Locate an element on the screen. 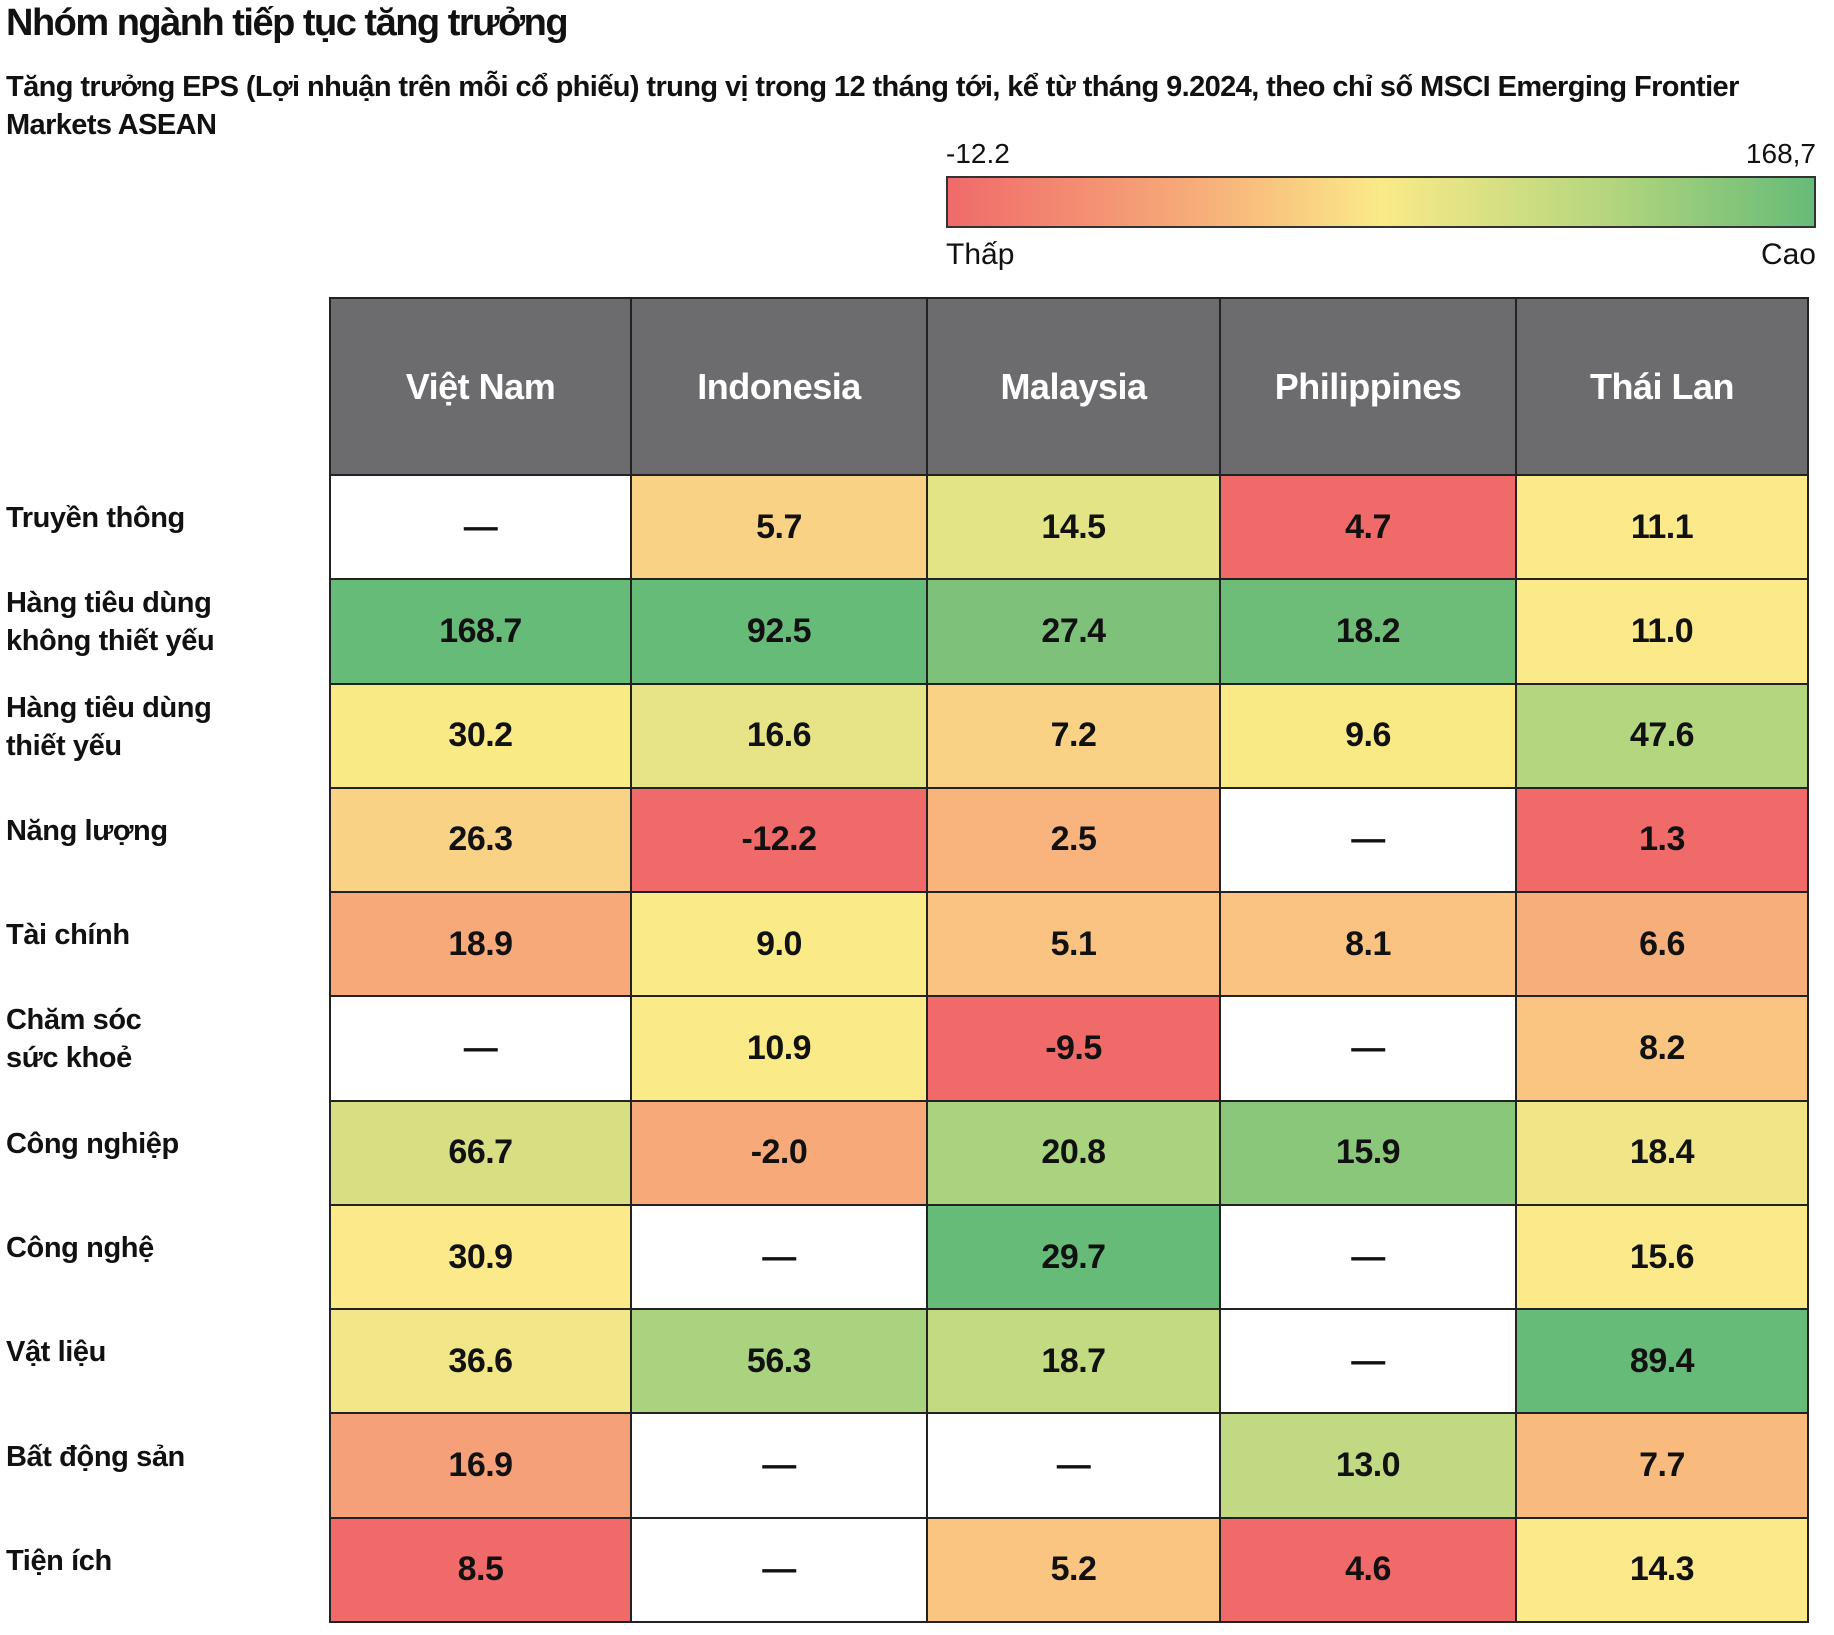 Image resolution: width=1834 pixels, height=1635 pixels. heatmap-cell: -12.2 is located at coordinates (778, 839).